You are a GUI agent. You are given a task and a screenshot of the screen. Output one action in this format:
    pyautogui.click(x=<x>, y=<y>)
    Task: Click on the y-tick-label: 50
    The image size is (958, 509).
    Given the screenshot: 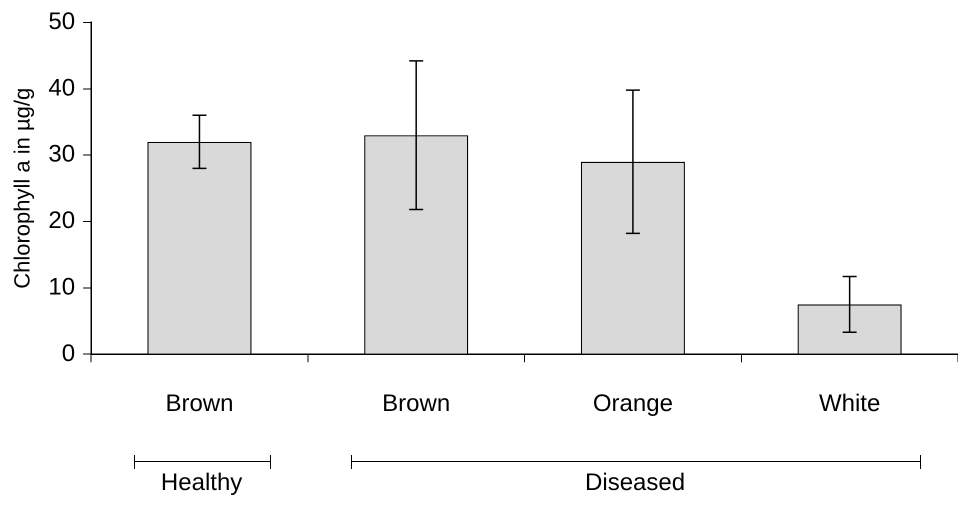 What is the action you would take?
    pyautogui.click(x=62, y=22)
    